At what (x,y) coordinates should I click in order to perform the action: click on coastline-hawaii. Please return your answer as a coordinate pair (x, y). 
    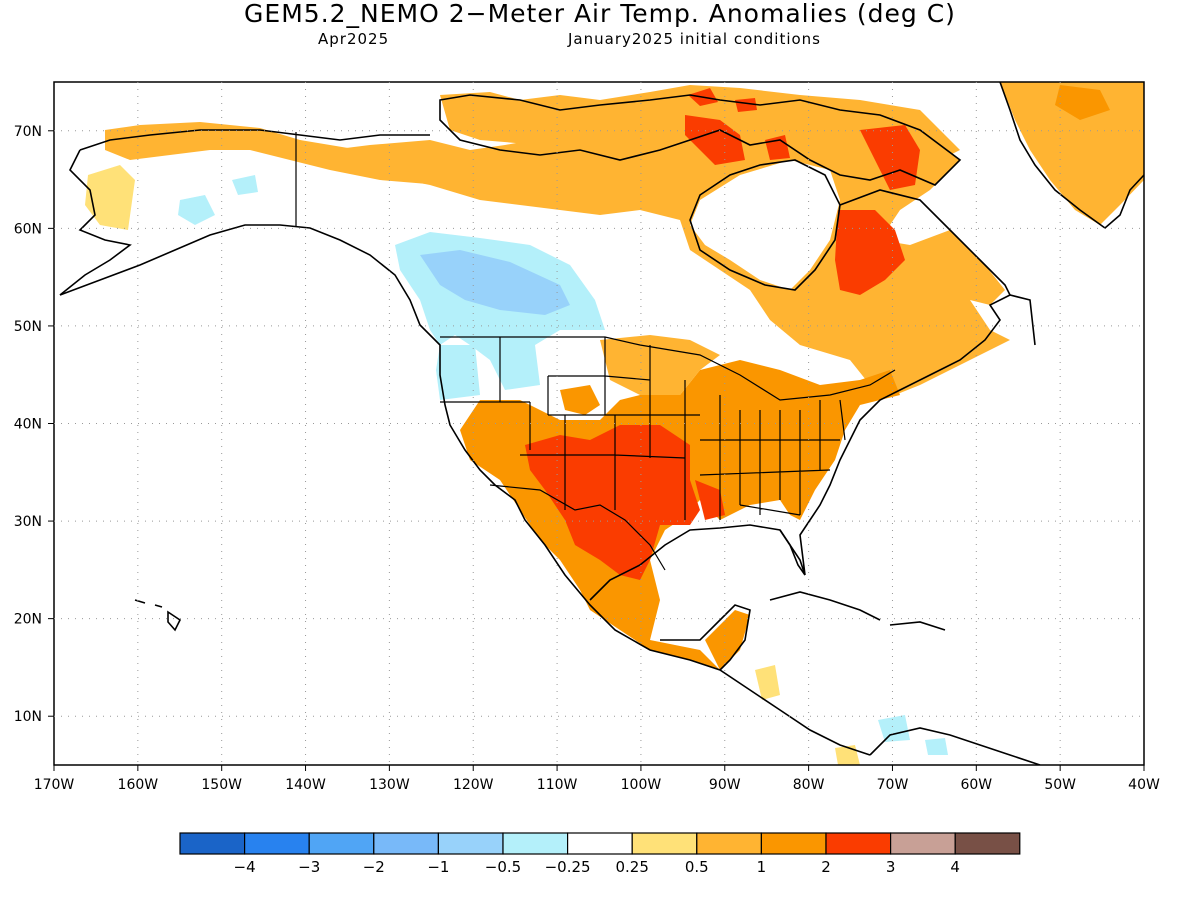
    Looking at the image, I should click on (158, 615).